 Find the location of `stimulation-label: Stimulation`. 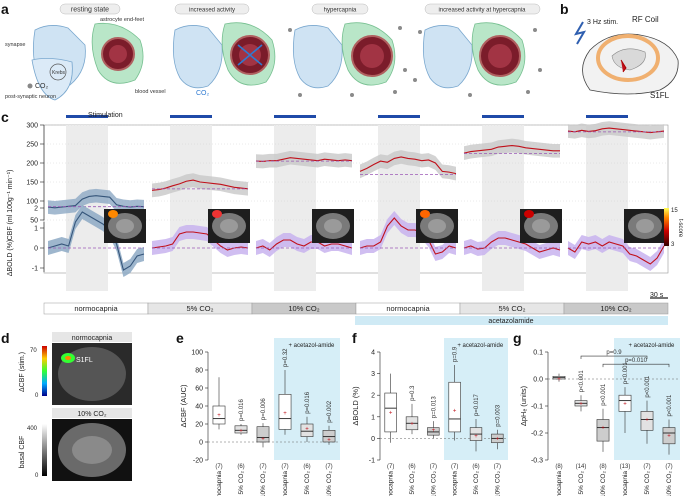

stimulation-label: Stimulation is located at coordinates (105, 115).